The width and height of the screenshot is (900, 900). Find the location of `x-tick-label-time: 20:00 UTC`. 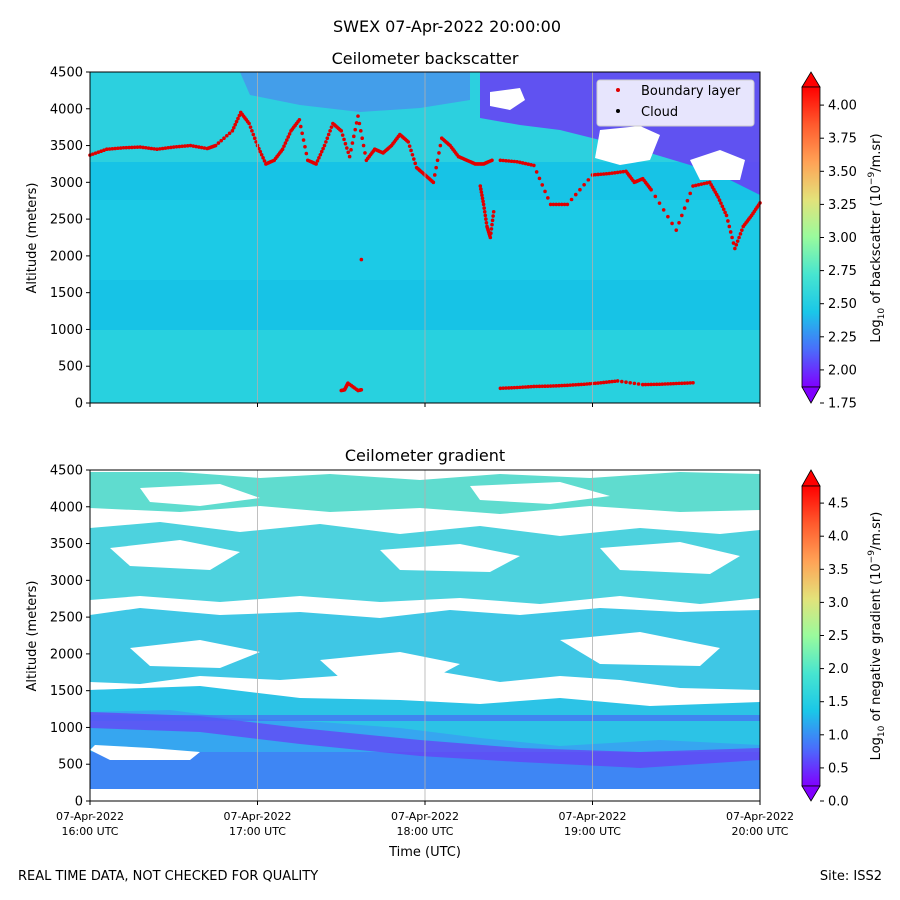

x-tick-label-time: 20:00 UTC is located at coordinates (759, 831).